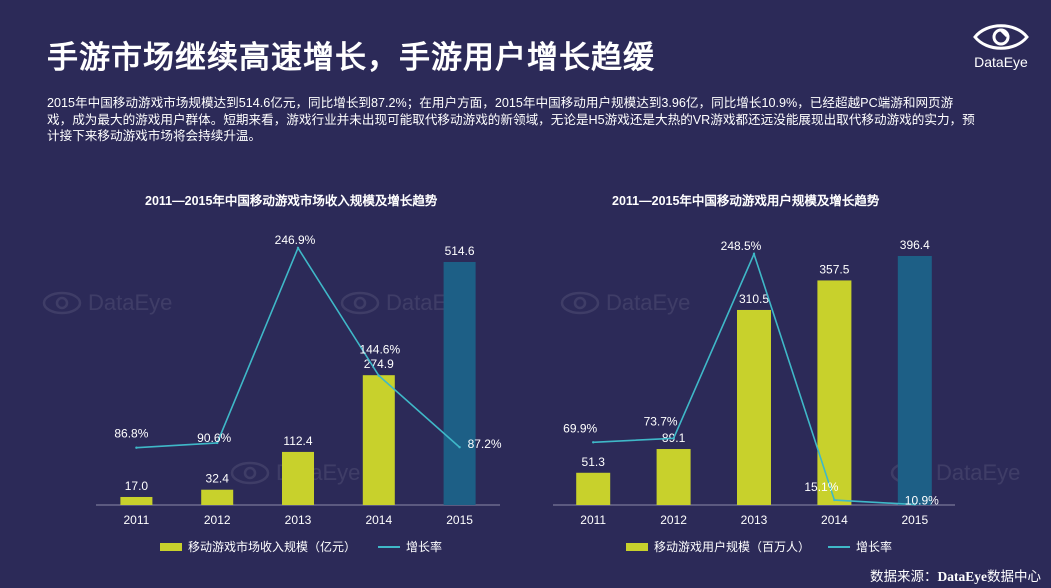  Describe the element at coordinates (218, 479) in the screenshot. I see `bar-value-label: 32.4` at that location.